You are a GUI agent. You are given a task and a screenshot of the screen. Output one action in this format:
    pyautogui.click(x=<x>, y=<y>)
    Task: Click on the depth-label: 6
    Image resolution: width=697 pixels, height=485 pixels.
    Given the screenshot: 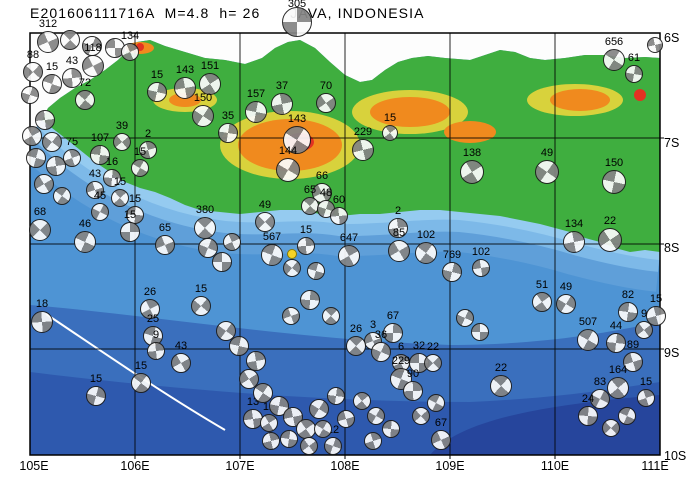 What is the action you would take?
    pyautogui.click(x=401, y=347)
    